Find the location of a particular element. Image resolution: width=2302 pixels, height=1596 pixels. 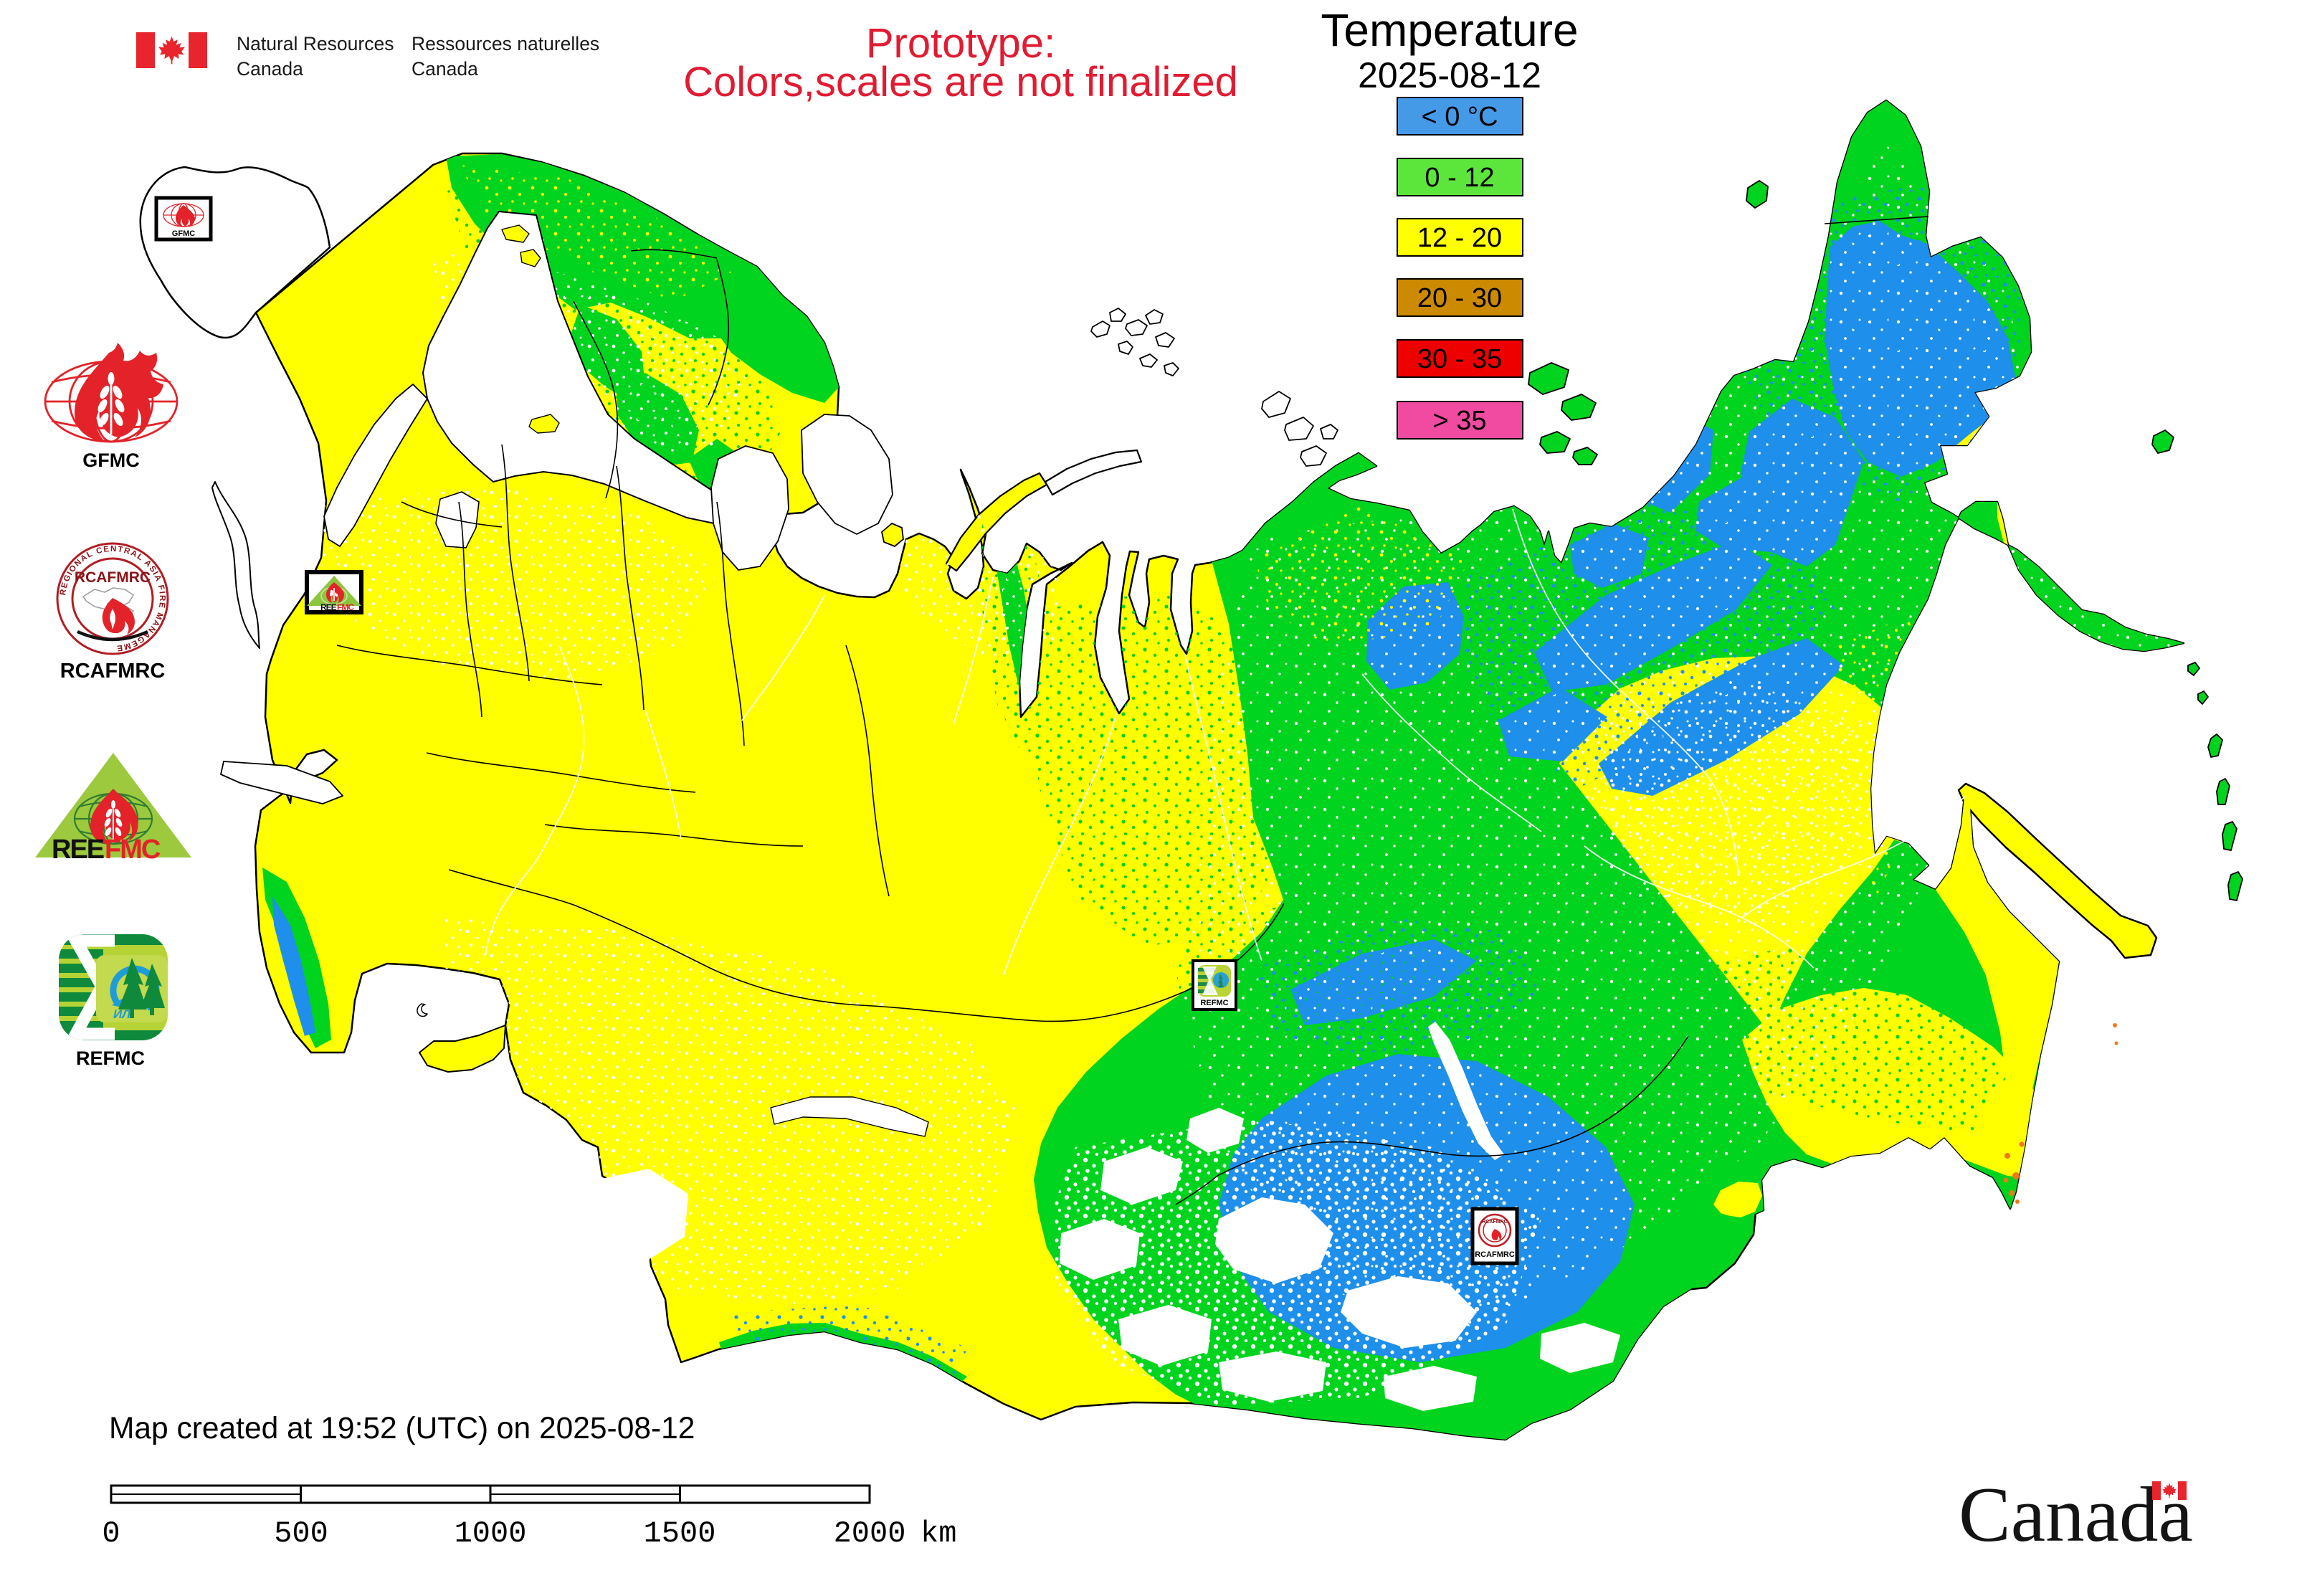

svg-text: Natural Resources is located at coordinates (315, 43).